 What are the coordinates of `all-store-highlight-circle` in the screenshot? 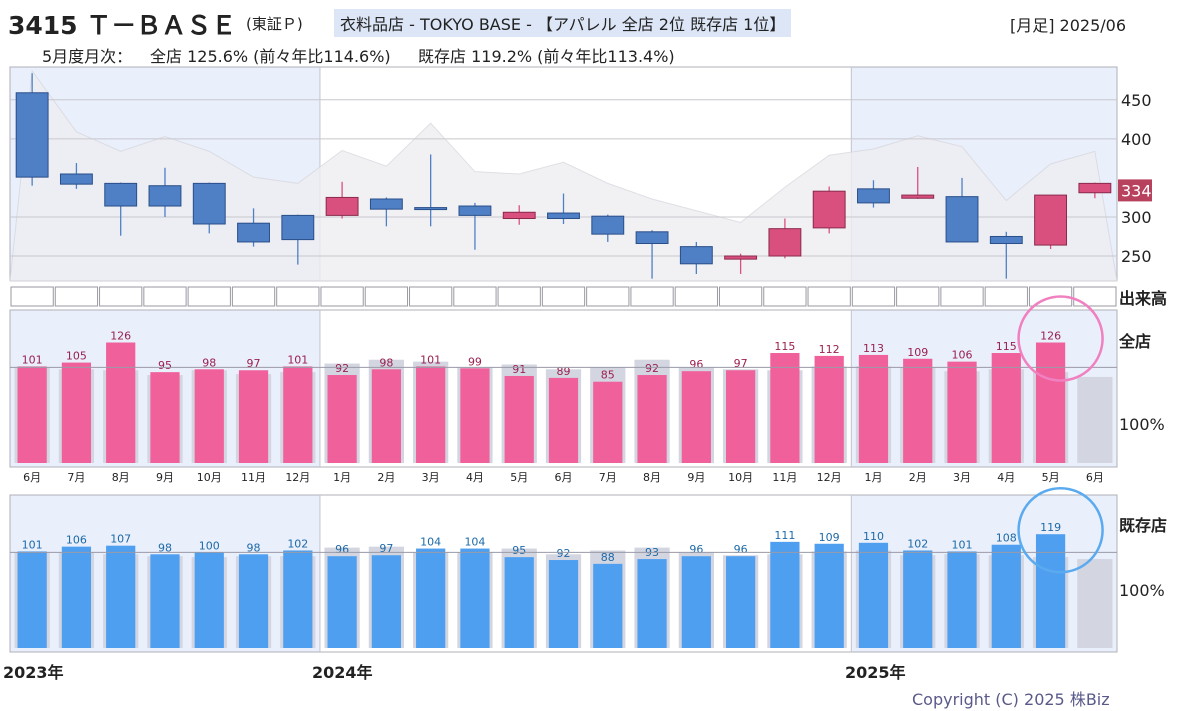 It's located at (1060, 338).